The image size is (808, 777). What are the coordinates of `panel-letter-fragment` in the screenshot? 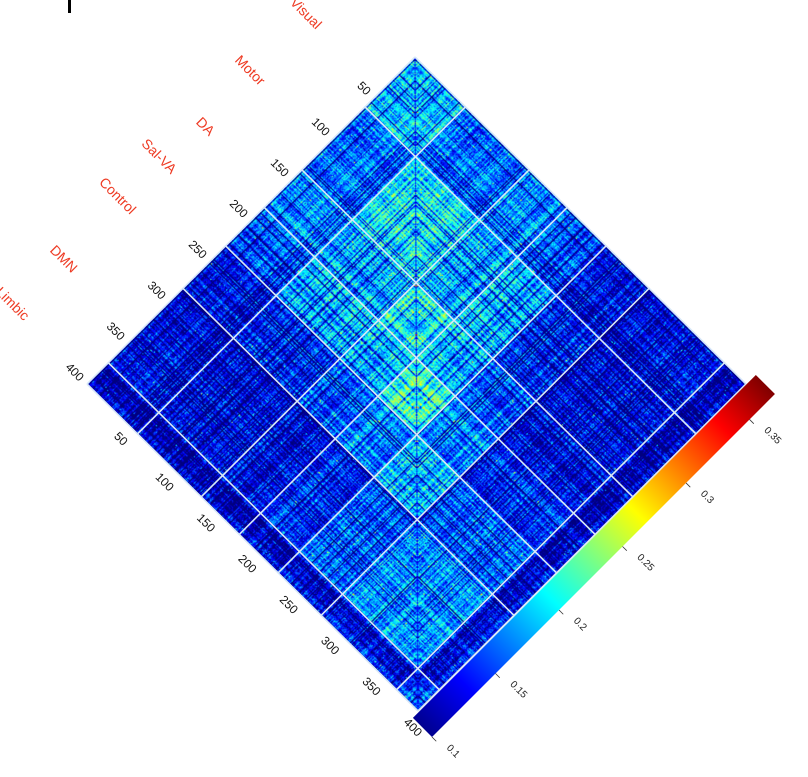 It's located at (69, 6).